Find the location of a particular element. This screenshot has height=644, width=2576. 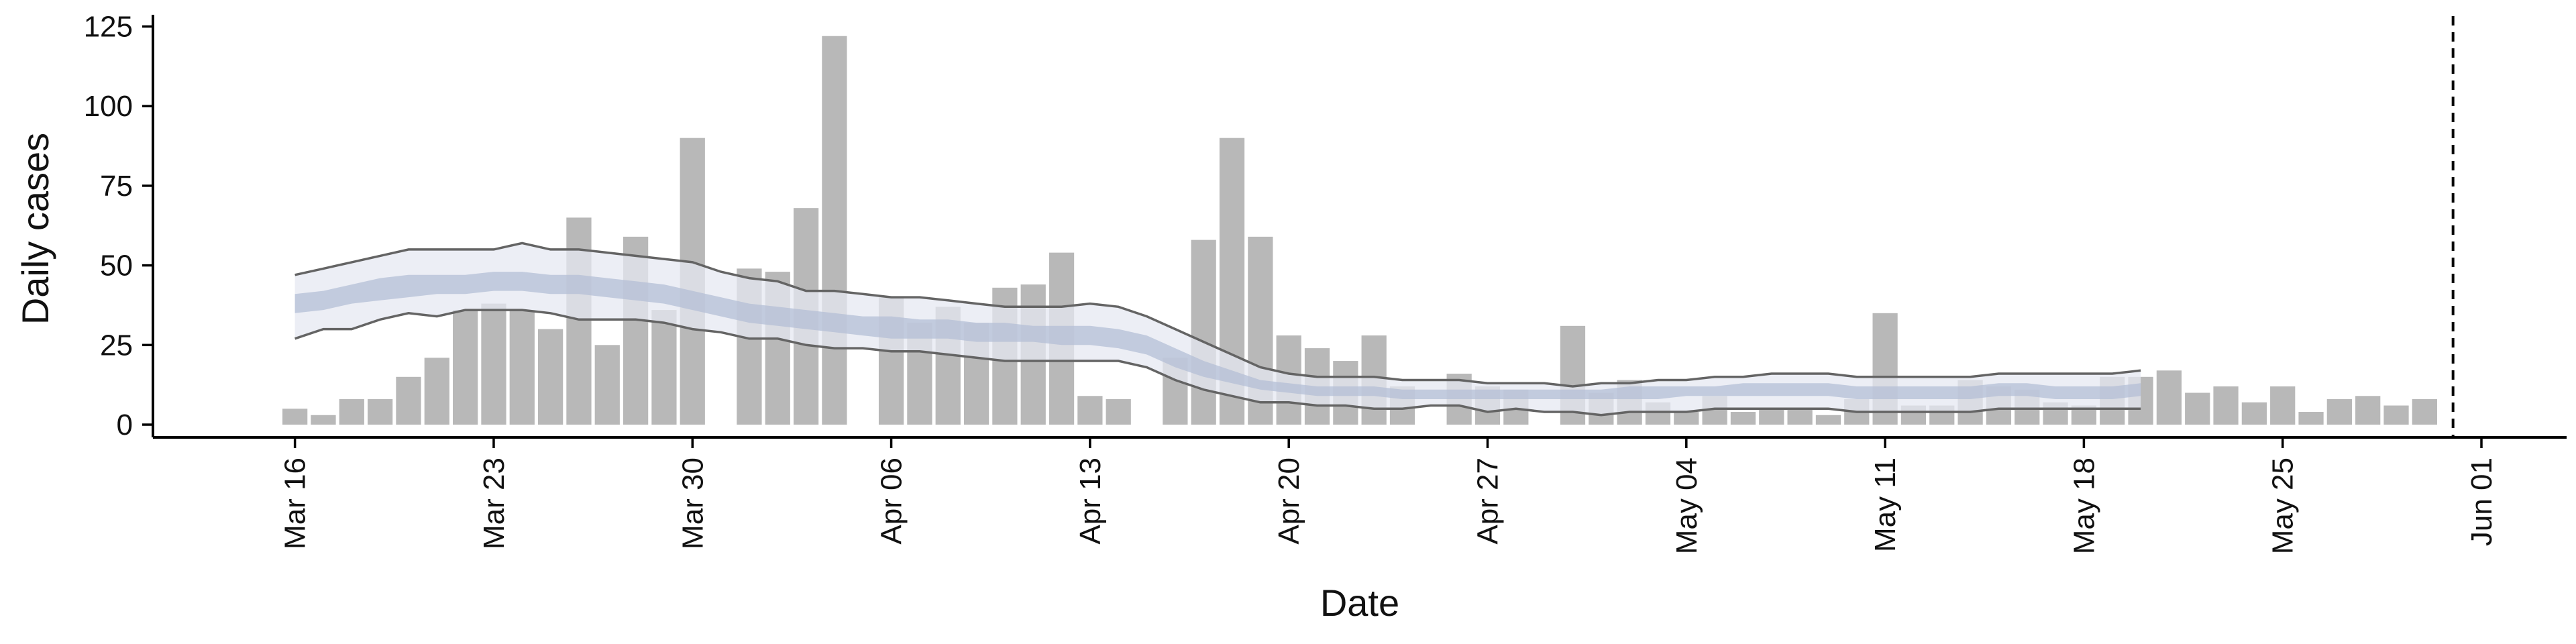

x-axis-title: Date is located at coordinates (1359, 603).